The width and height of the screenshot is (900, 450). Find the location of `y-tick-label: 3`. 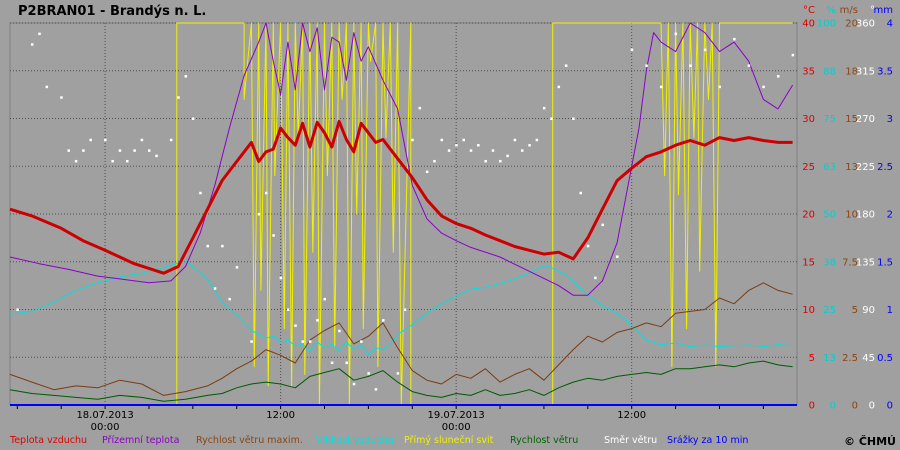

y-tick-label: 3 is located at coordinates (890, 119).